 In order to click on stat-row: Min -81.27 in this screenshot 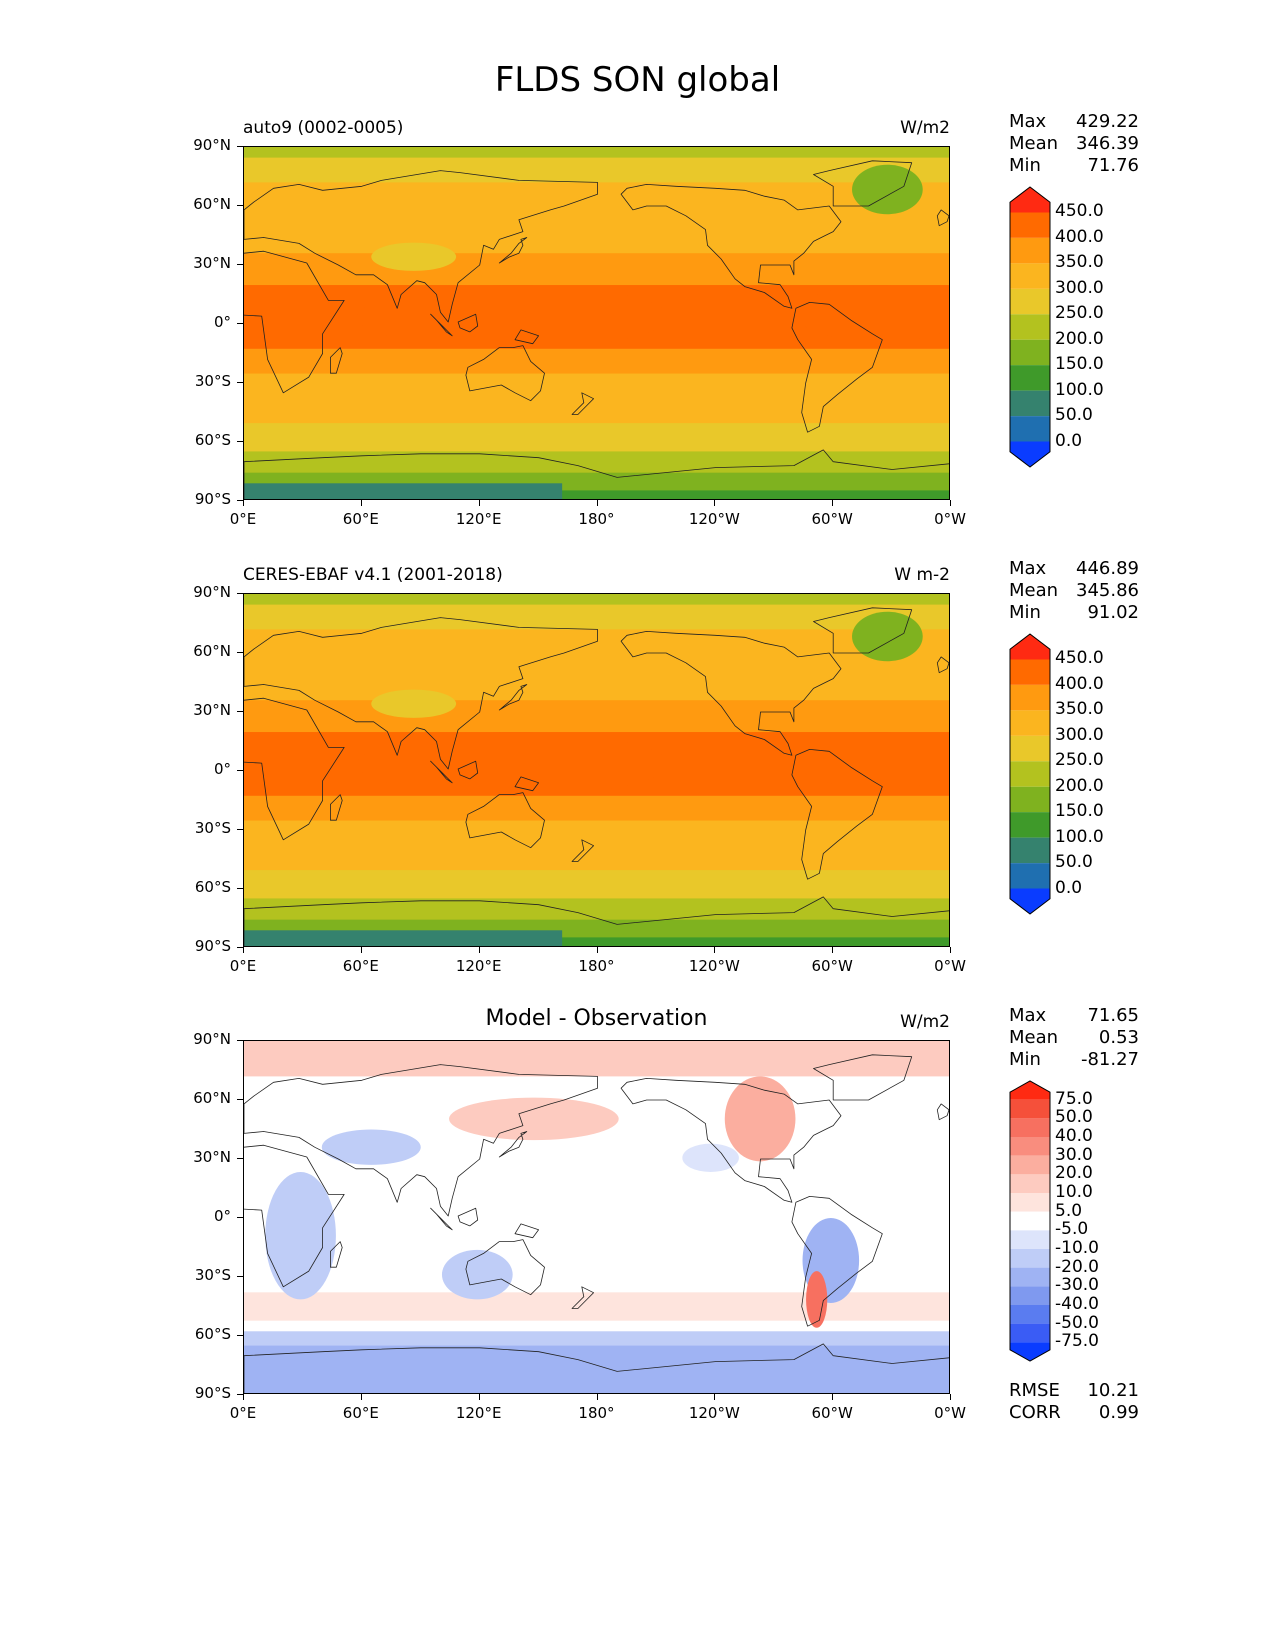, I will do `click(1074, 1060)`.